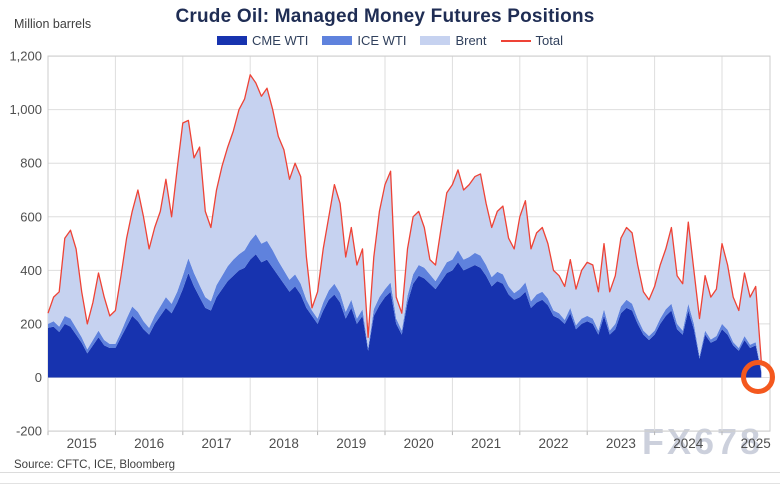 The width and height of the screenshot is (780, 484). What do you see at coordinates (25, 56) in the screenshot?
I see `y-tick-label-1,200: 1,200` at bounding box center [25, 56].